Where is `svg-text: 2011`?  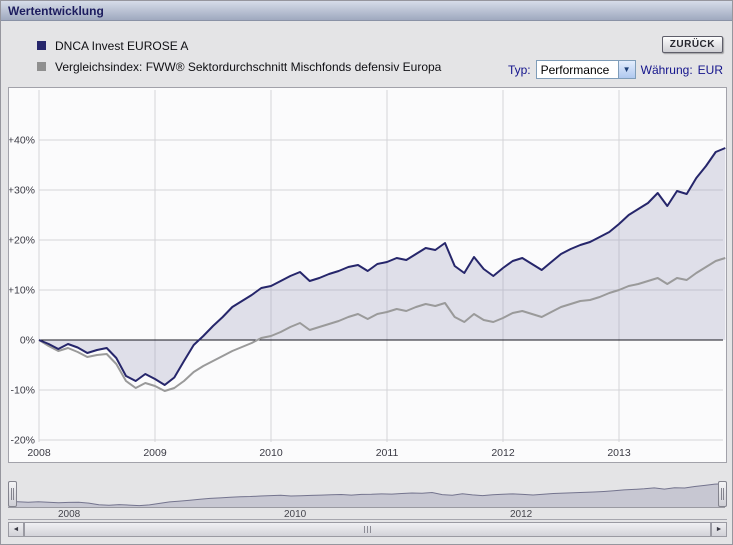
svg-text: 2011 is located at coordinates (387, 453).